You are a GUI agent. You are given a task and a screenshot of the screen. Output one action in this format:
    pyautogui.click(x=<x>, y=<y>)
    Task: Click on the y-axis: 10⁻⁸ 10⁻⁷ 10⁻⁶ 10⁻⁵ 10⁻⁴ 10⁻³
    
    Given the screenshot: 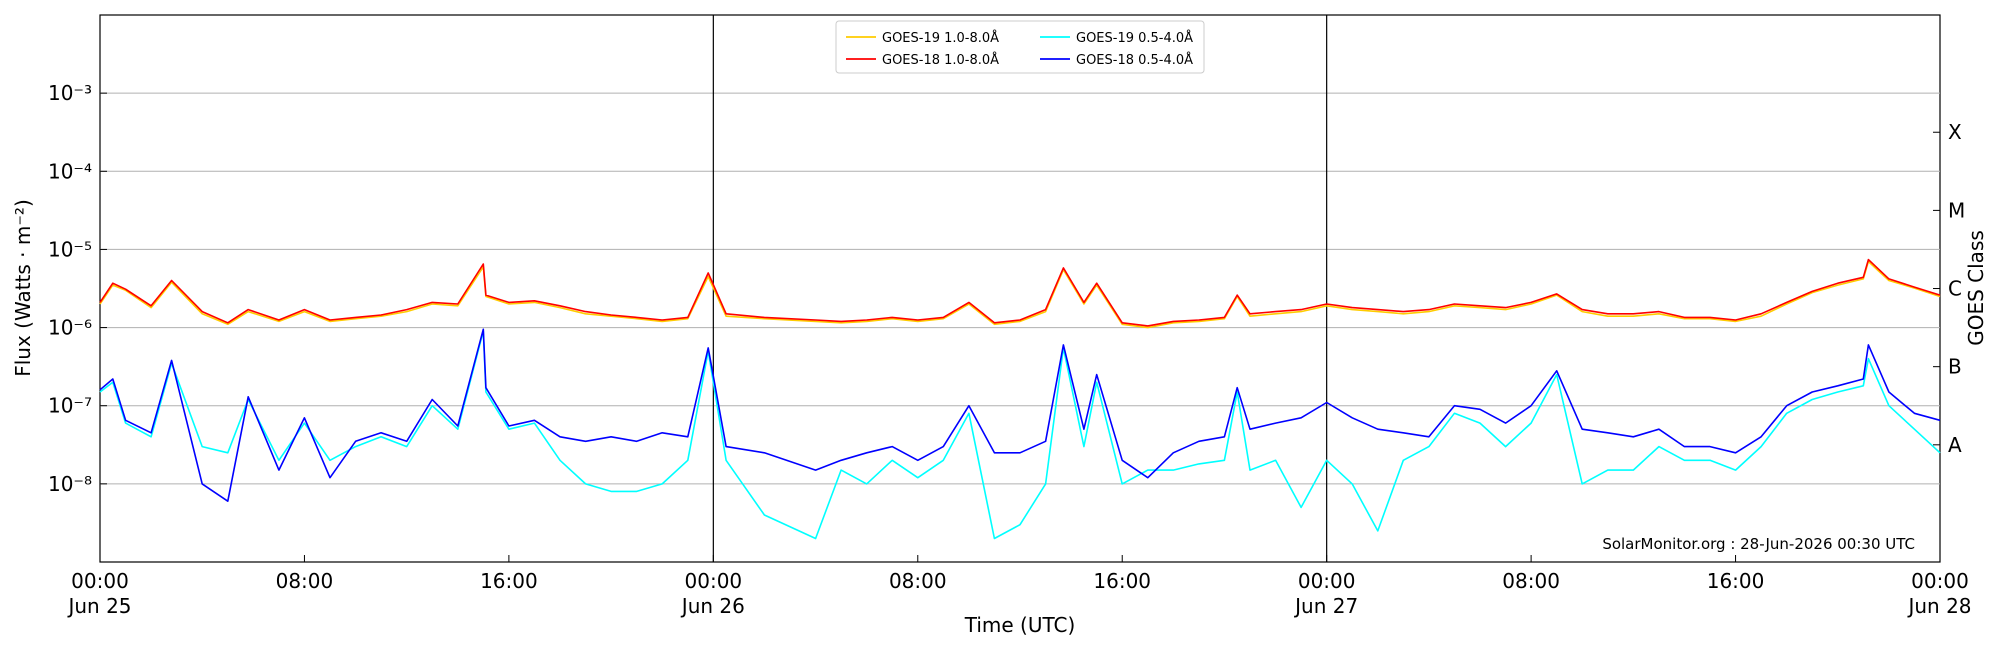 What is the action you would take?
    pyautogui.click(x=77, y=288)
    